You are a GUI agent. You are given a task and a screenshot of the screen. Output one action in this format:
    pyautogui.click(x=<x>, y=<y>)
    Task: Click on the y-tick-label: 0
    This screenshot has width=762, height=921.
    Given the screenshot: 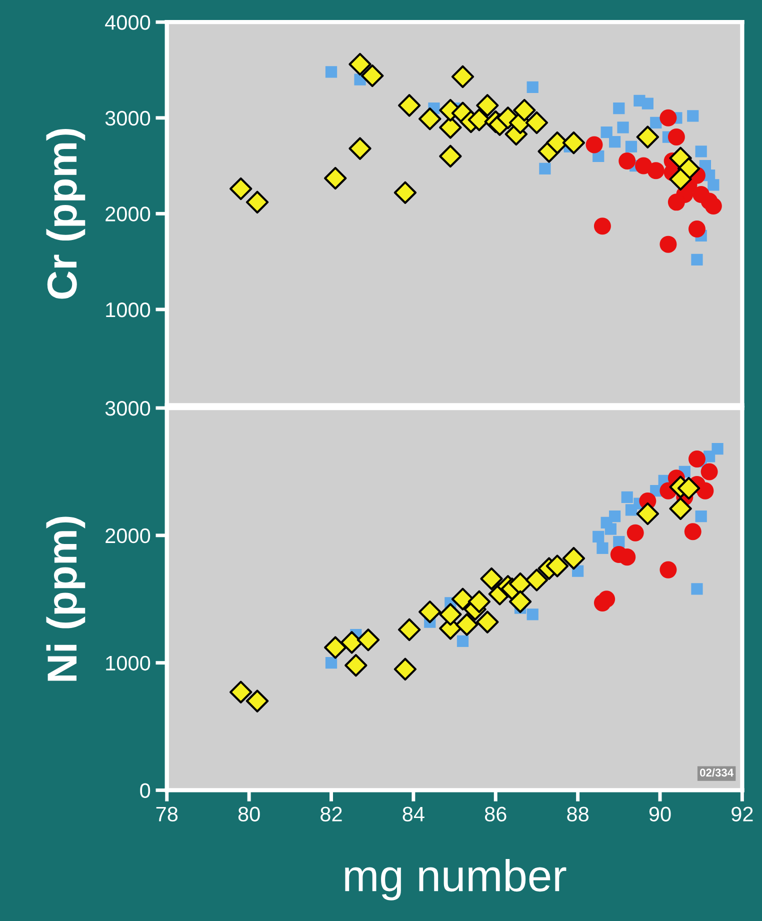 What is the action you would take?
    pyautogui.click(x=145, y=790)
    